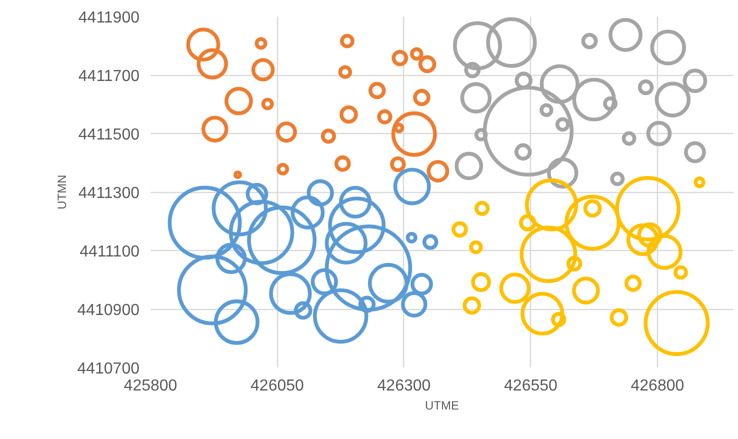 This screenshot has height=439, width=738. I want to click on y-tick-label: 4410900, so click(108, 310).